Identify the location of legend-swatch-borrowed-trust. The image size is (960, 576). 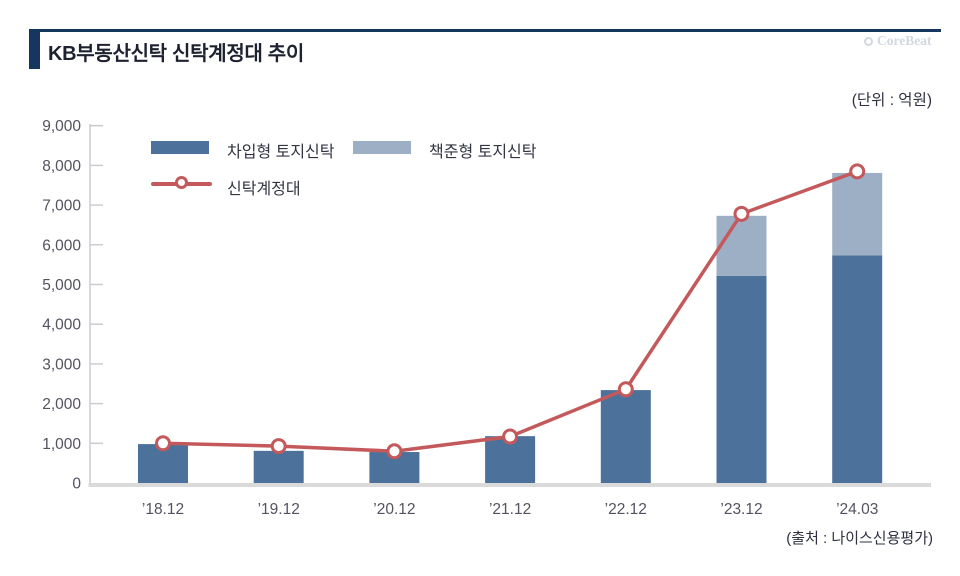
(180, 147).